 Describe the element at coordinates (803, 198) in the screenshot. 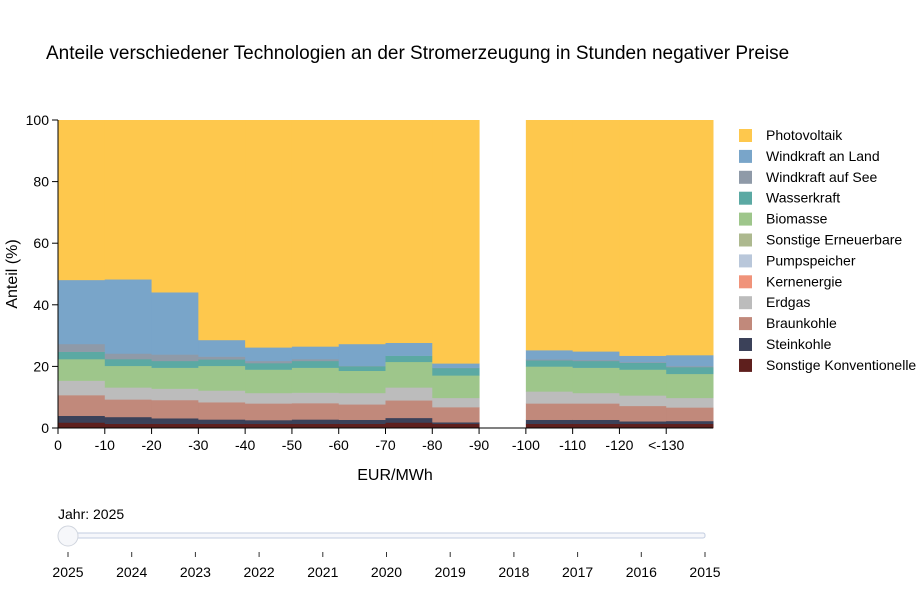

I see `legend-label: Wasserkraft` at that location.